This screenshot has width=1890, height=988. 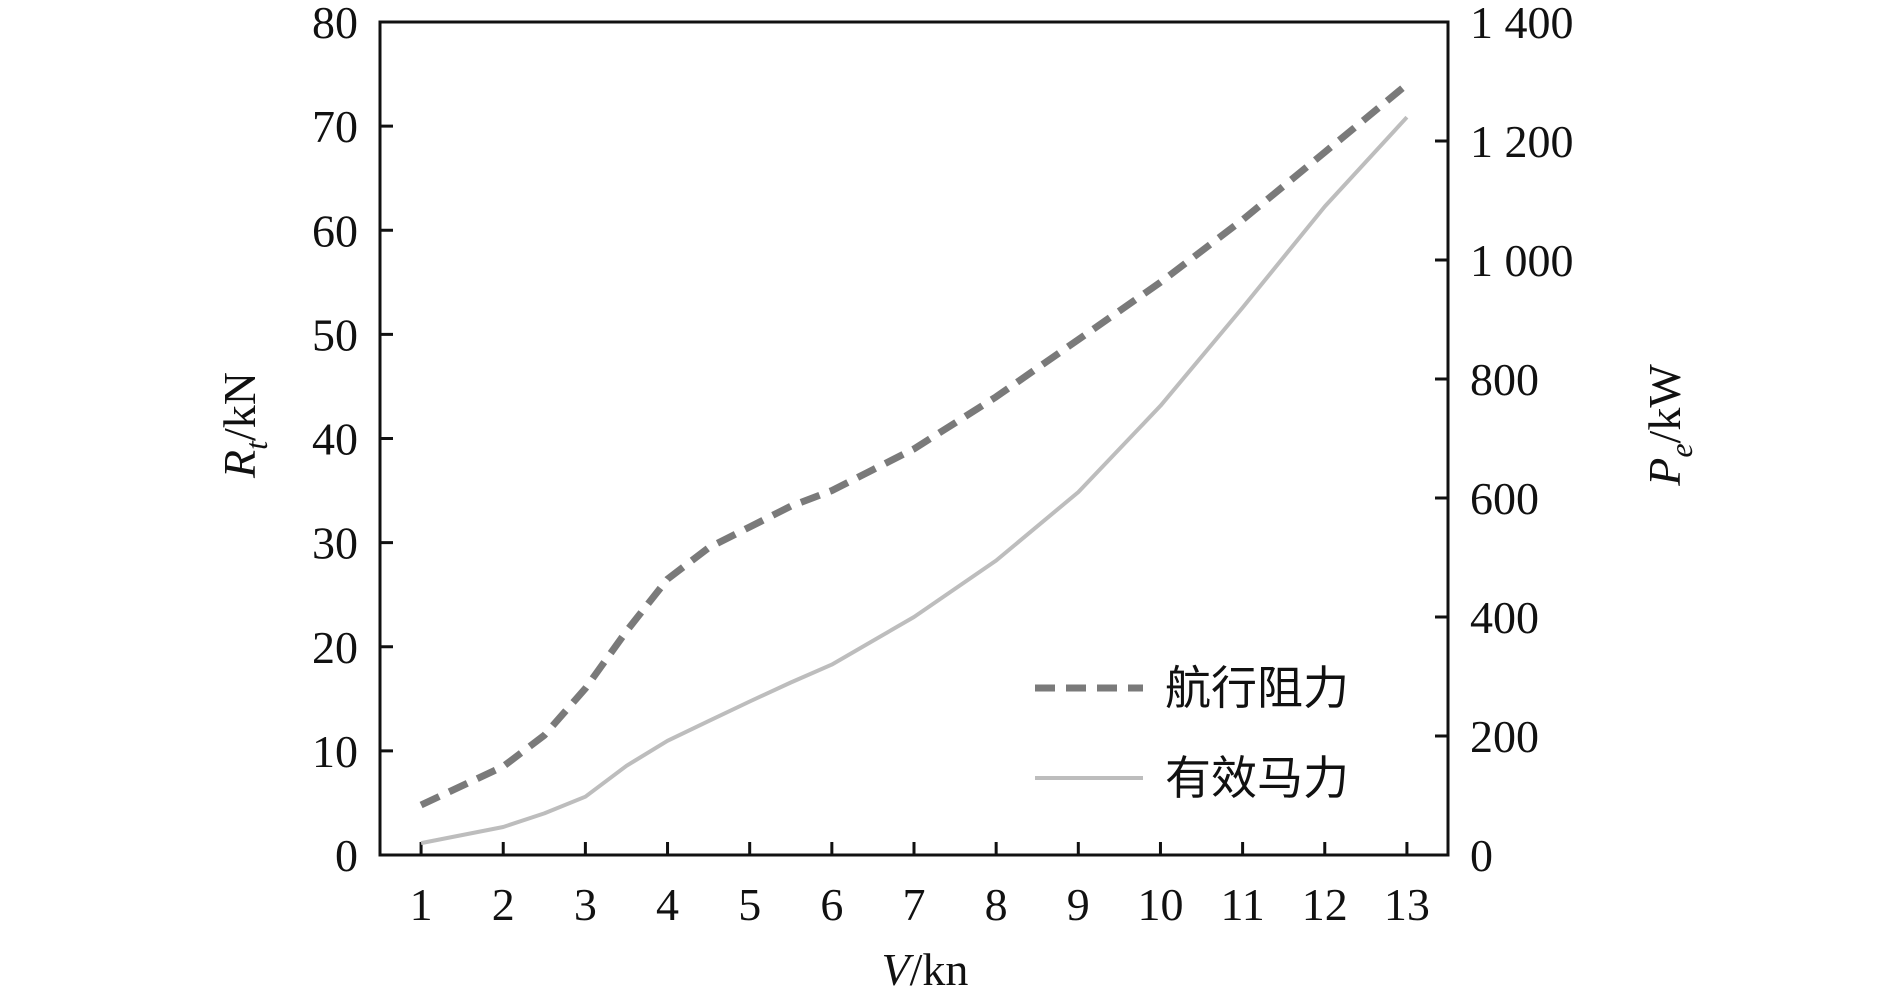 I want to click on x-tick-label: 11, so click(x=1242, y=904).